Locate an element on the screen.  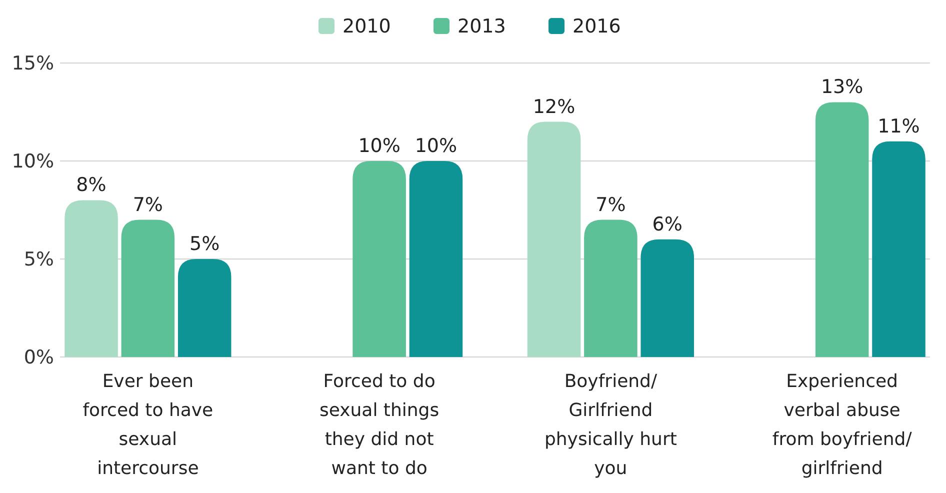
legend-label: 2016 is located at coordinates (596, 27).